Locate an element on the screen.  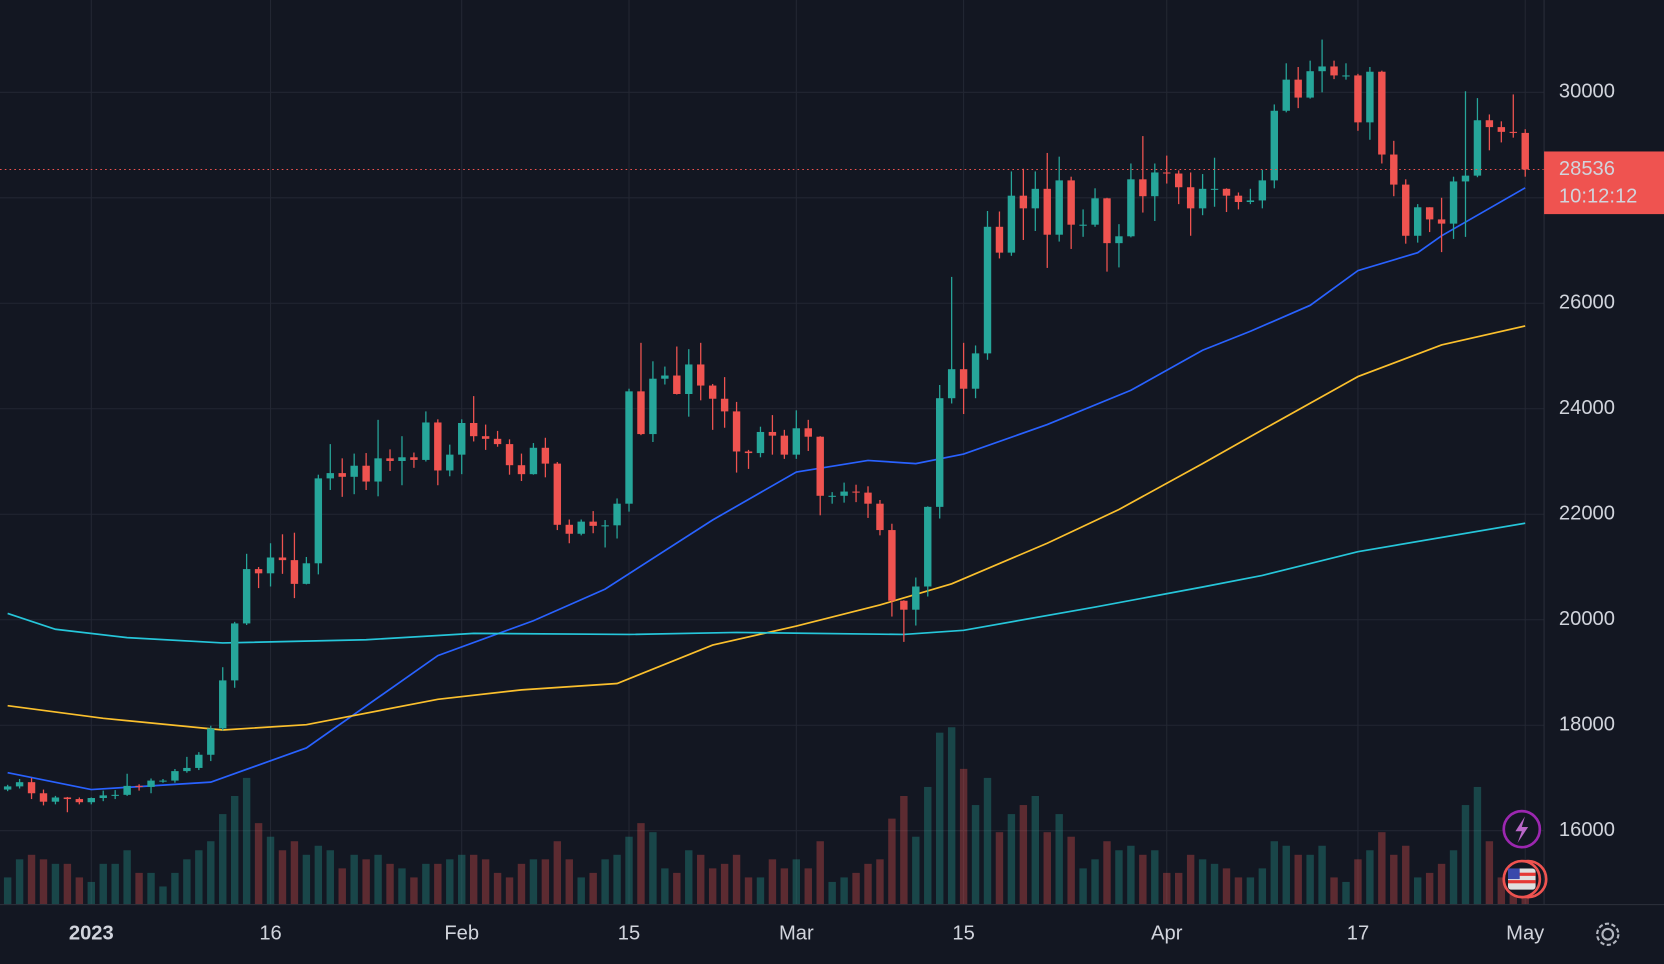
x-tick-label: Feb is located at coordinates (461, 934).